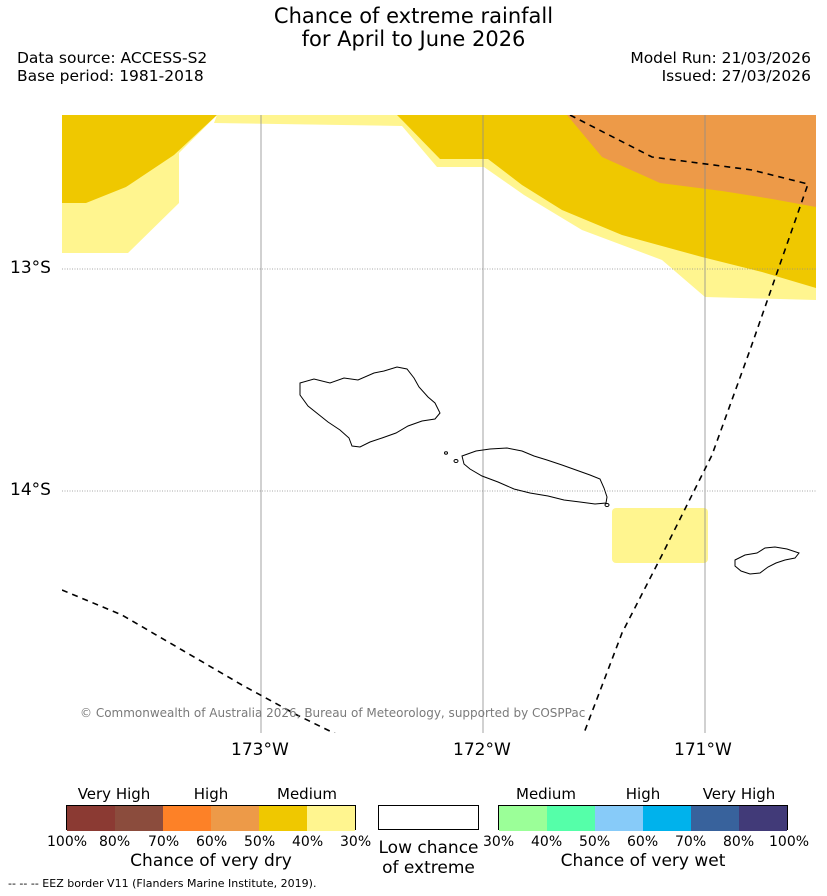 Image resolution: width=827 pixels, height=896 pixels. What do you see at coordinates (456, 461) in the screenshot?
I see `apolima-island` at bounding box center [456, 461].